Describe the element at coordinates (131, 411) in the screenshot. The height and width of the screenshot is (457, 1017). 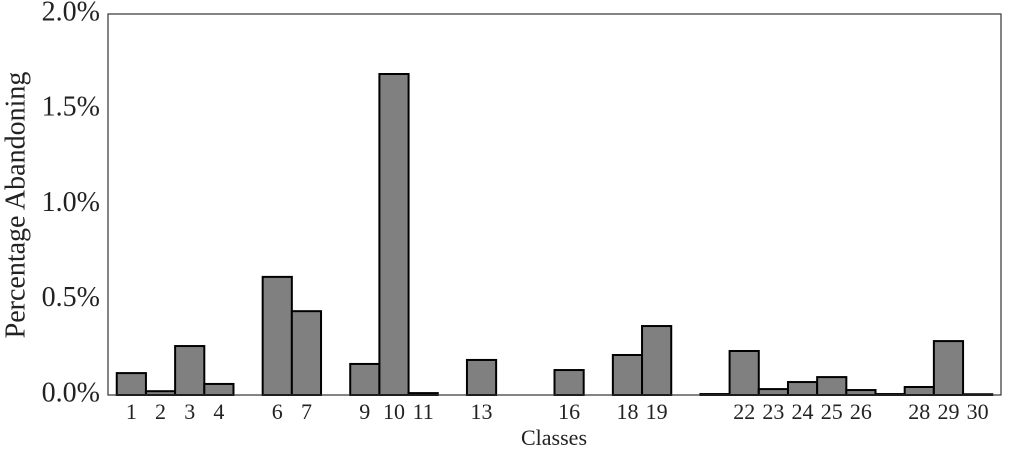
I see `x-tick-label: 1` at that location.